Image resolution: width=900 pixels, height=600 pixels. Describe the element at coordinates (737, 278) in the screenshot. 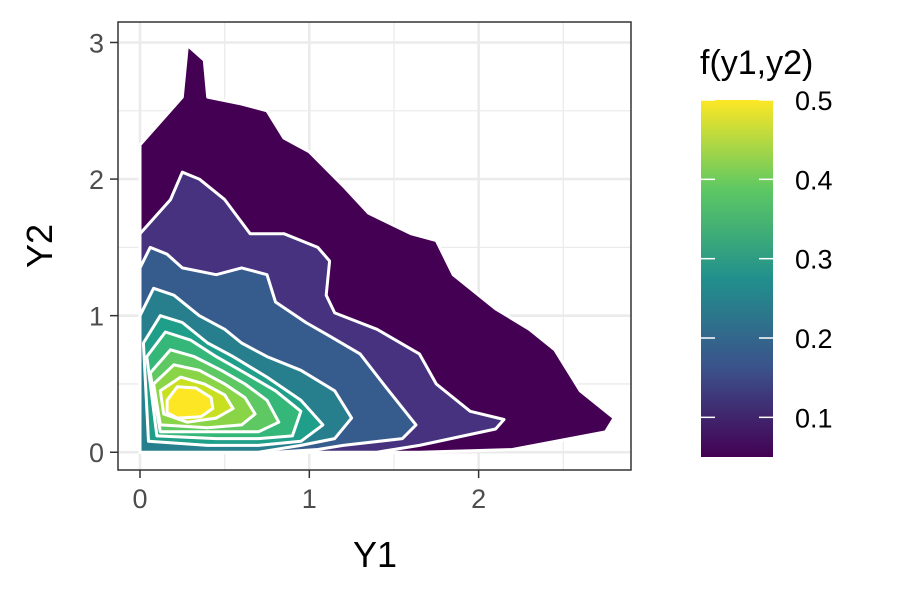

I see `colorbar` at that location.